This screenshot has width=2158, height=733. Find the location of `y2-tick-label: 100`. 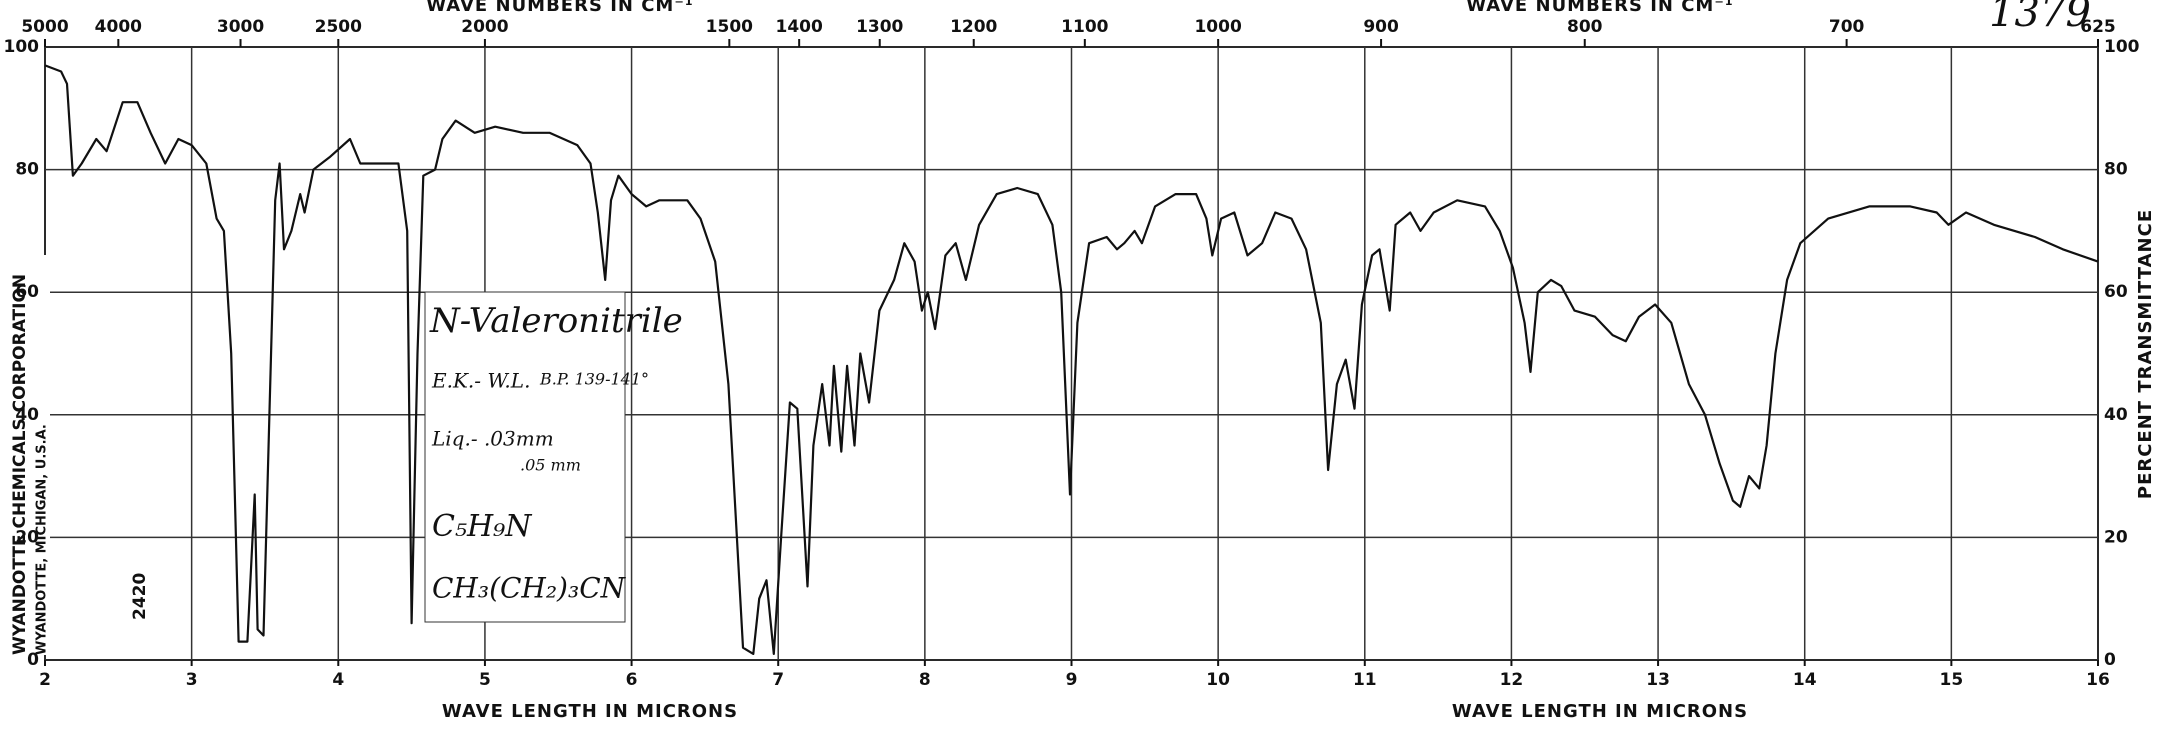

y2-tick-label: 100 is located at coordinates (2122, 47).